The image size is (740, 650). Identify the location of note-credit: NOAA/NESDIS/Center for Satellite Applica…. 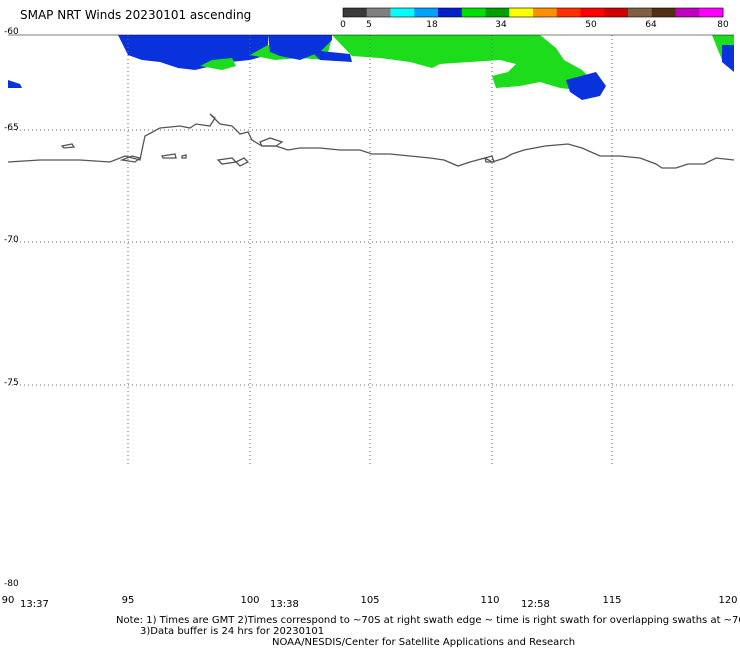
(424, 642).